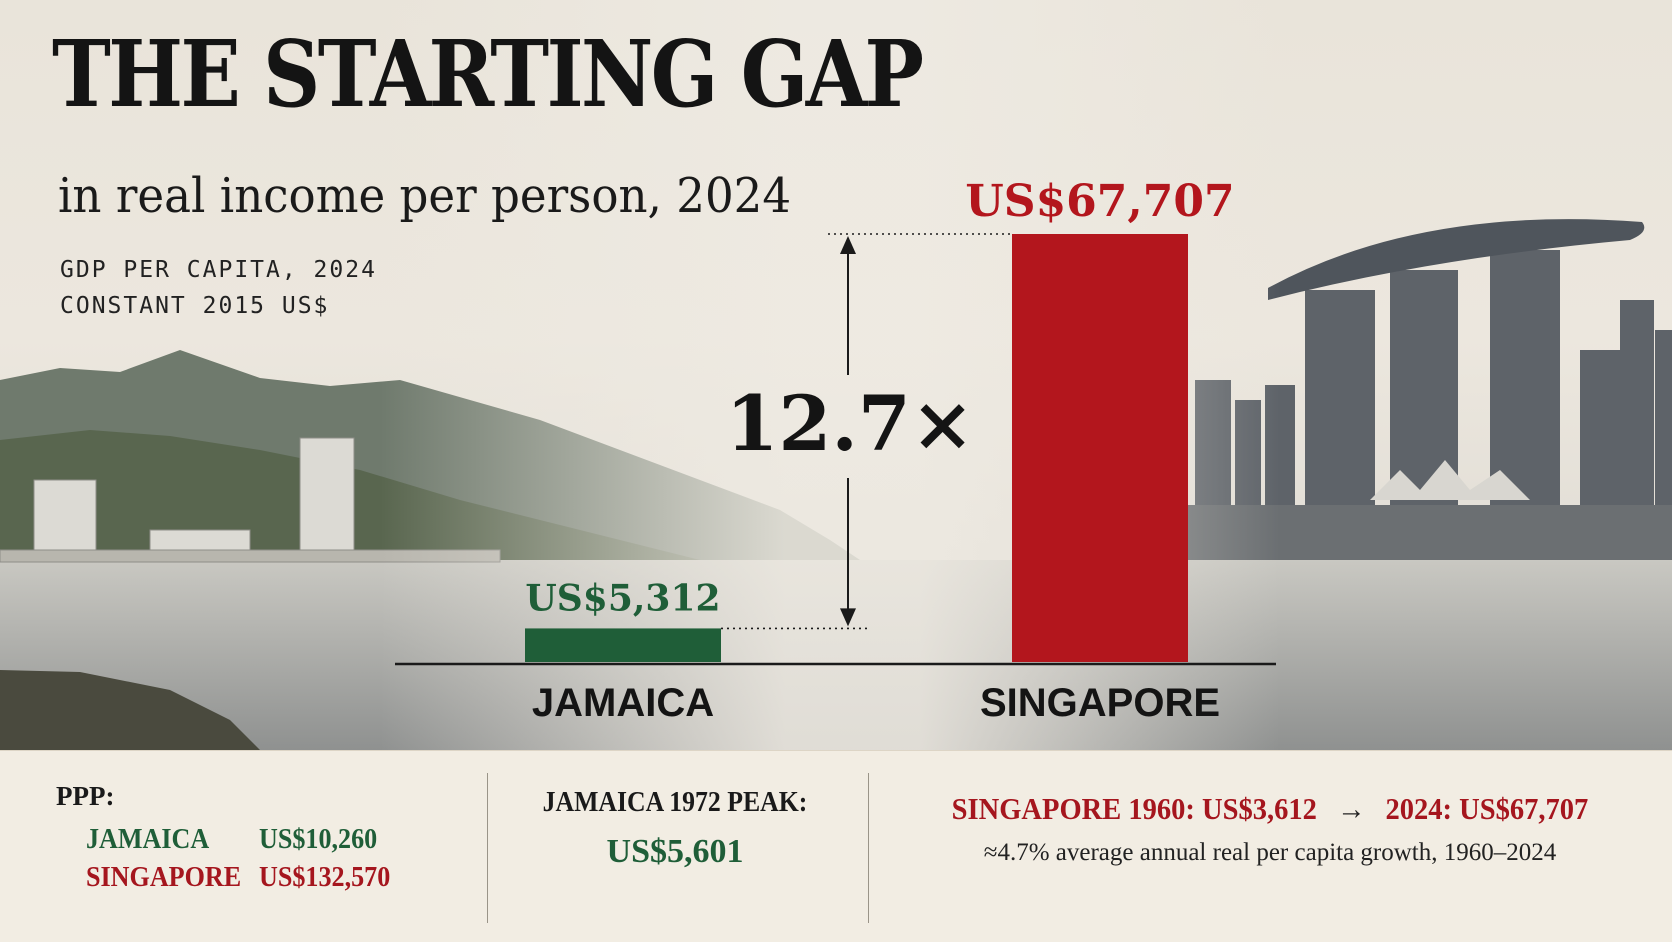  What do you see at coordinates (675, 829) in the screenshot?
I see `jamaica-peak-block: JAMAICA 1972 PEAK: US$5,601` at bounding box center [675, 829].